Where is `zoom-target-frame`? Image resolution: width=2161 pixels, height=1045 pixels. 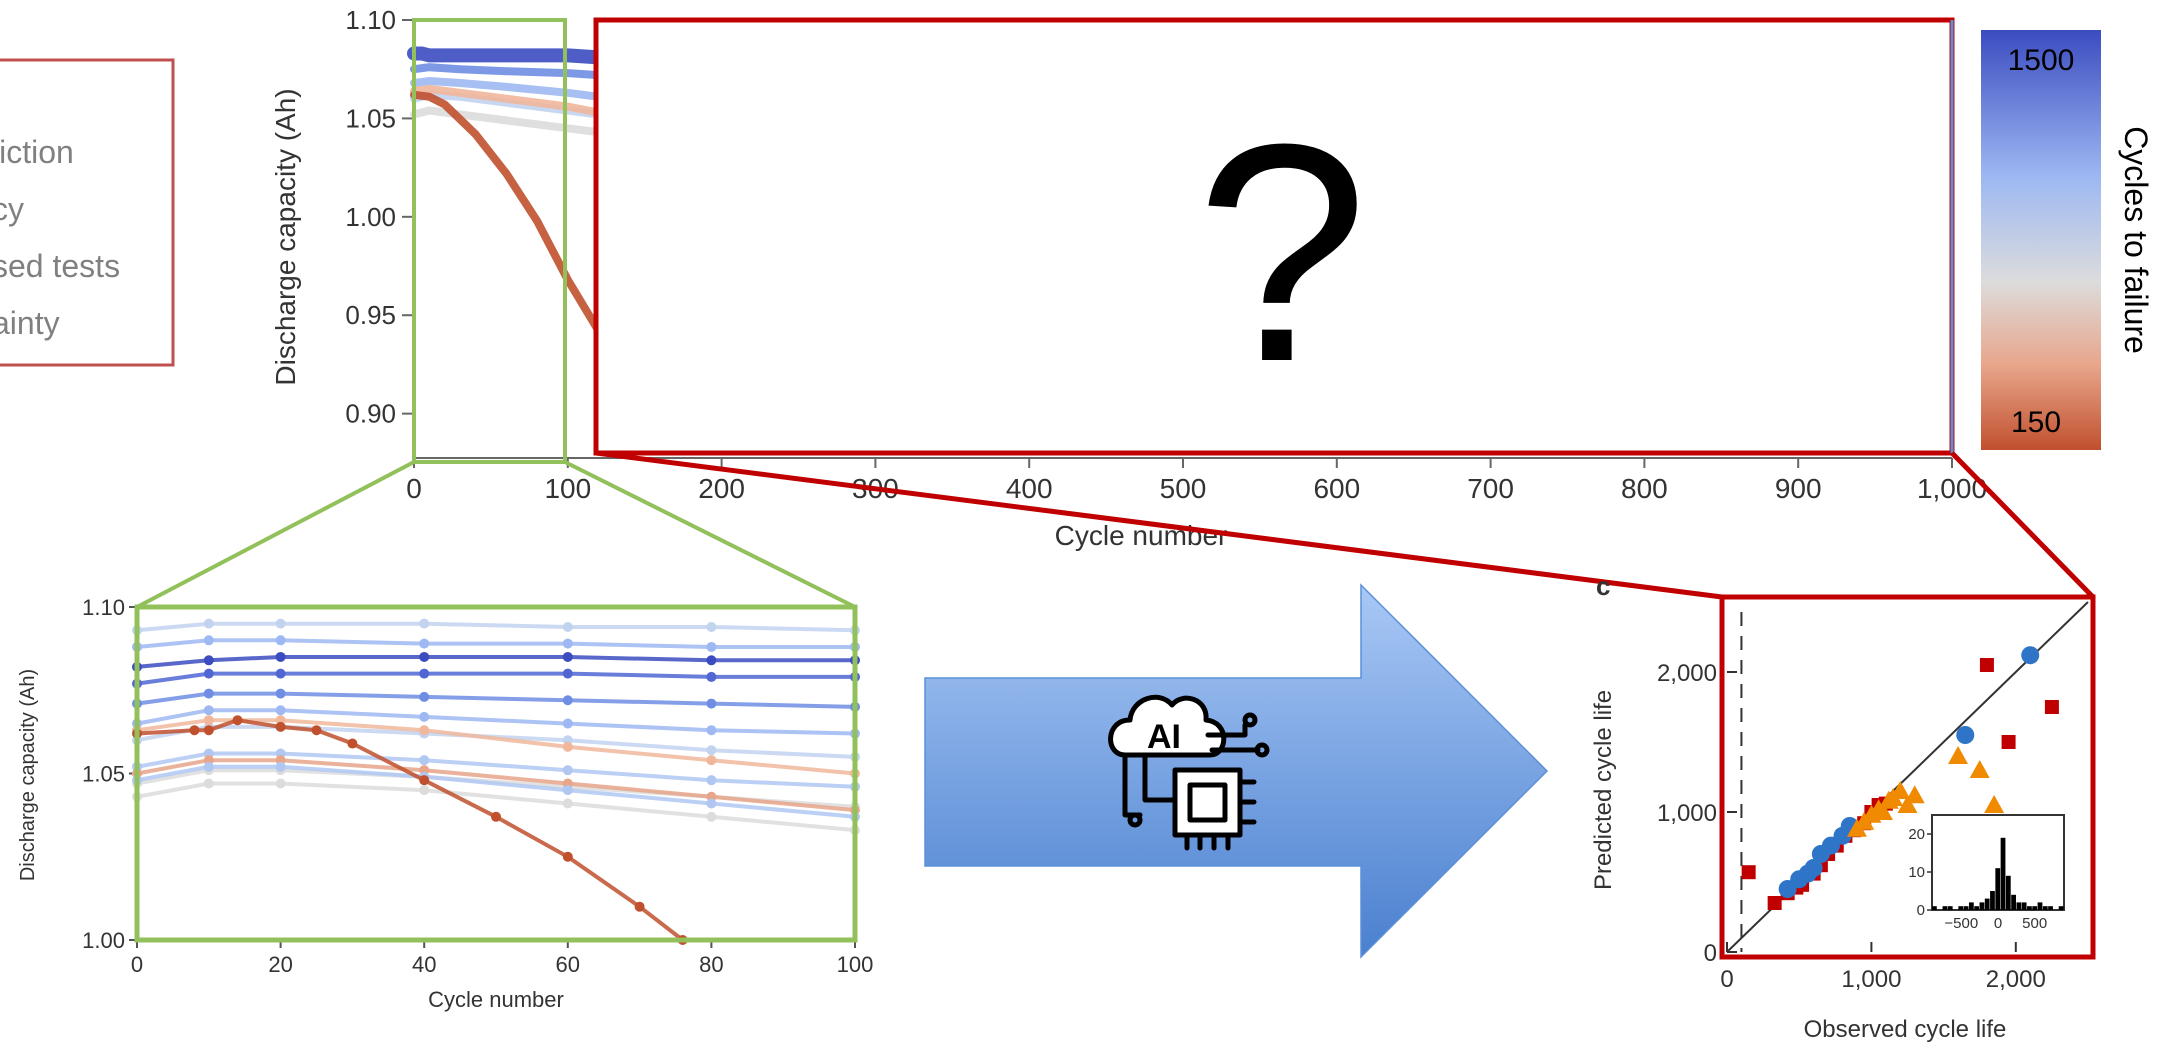 zoom-target-frame is located at coordinates (496, 773).